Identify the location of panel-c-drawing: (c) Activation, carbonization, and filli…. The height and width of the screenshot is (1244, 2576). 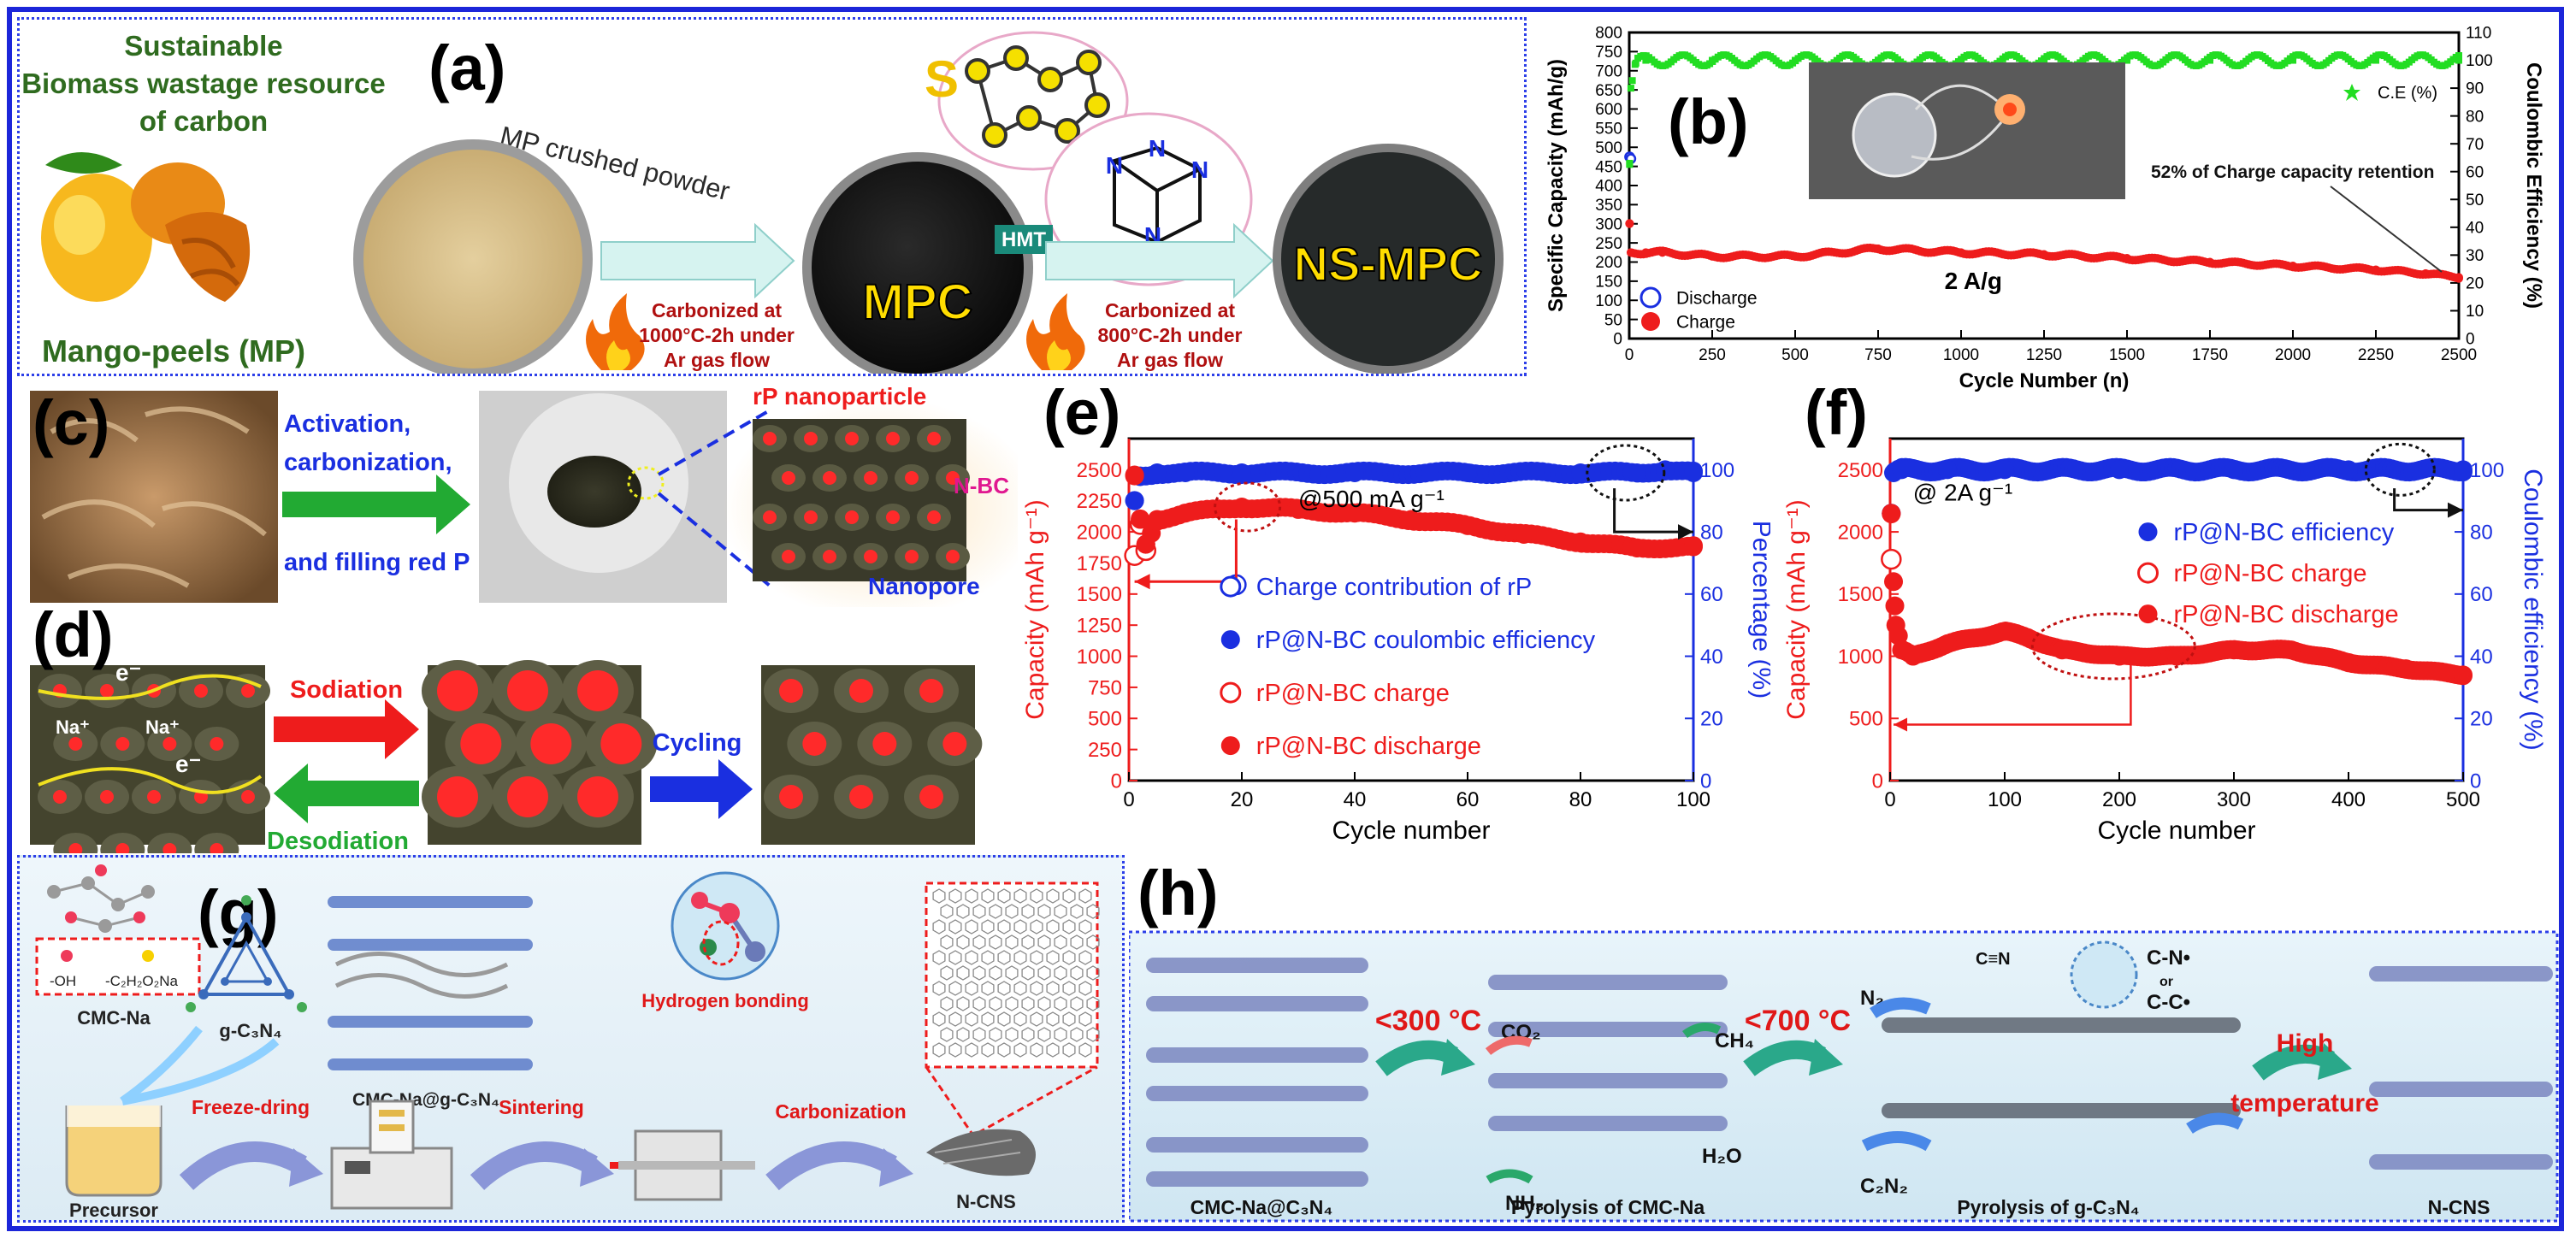
(524, 495).